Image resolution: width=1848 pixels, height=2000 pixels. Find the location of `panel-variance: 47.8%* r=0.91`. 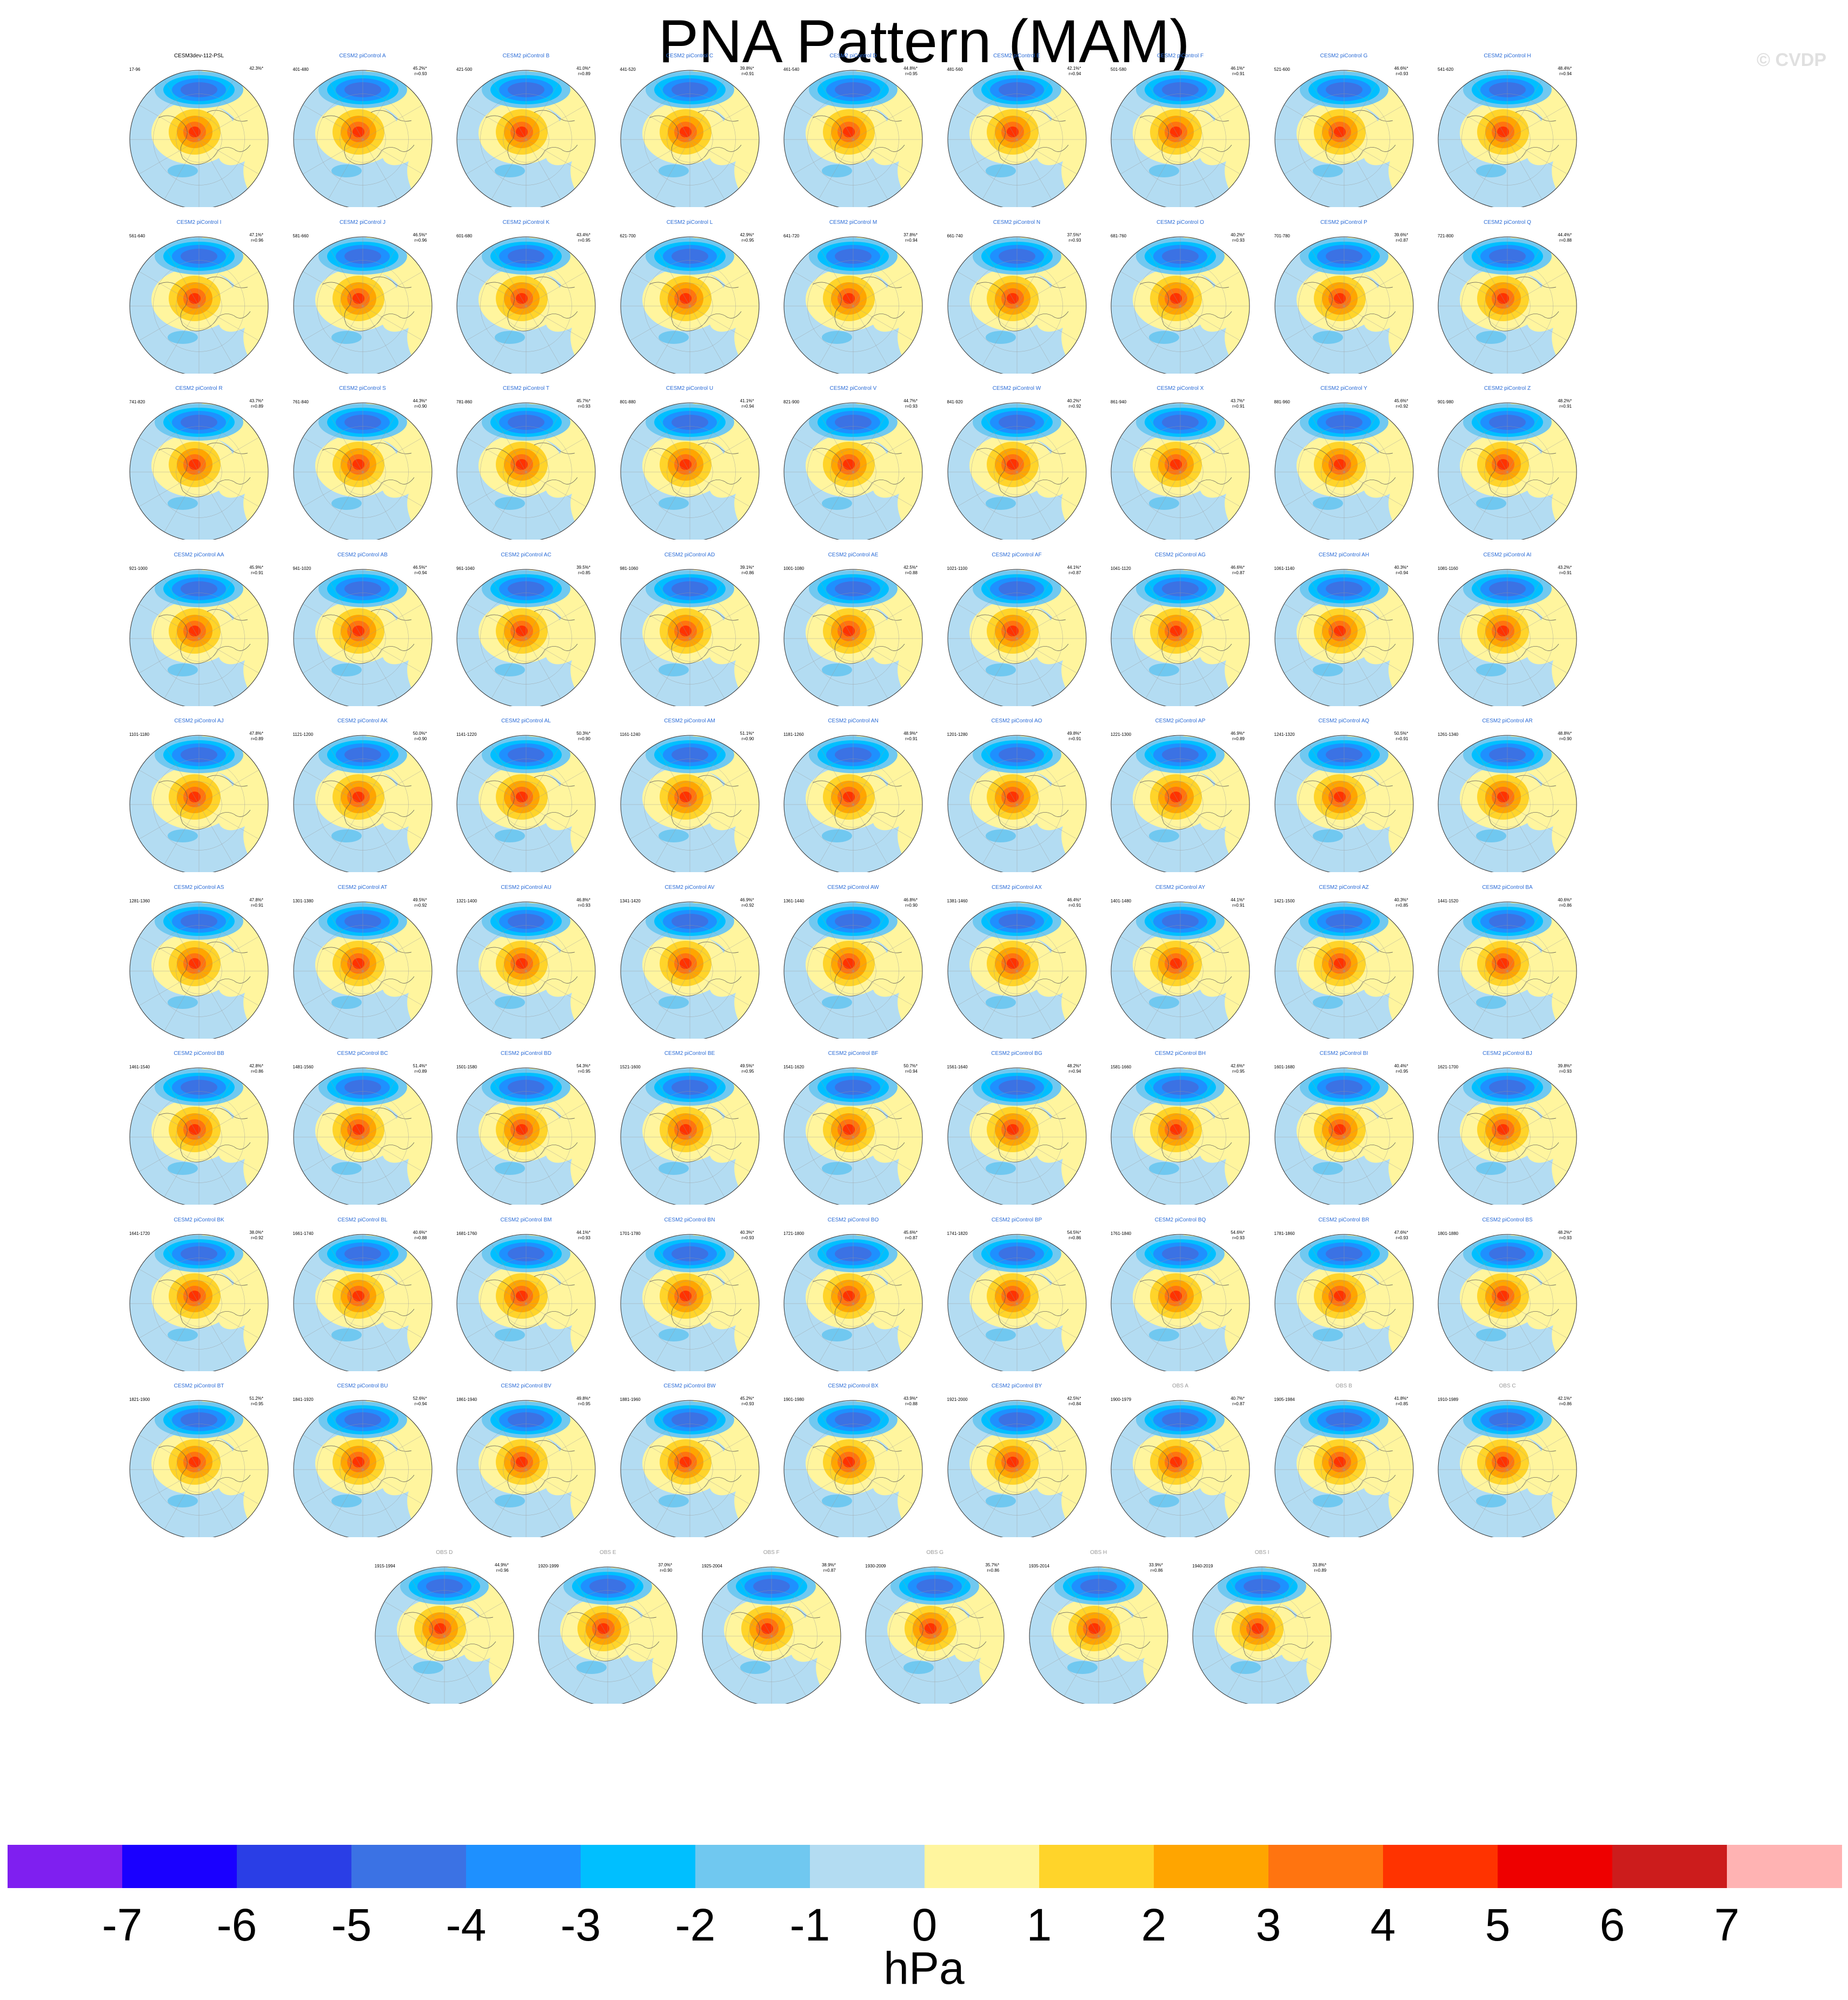

panel-variance: 47.8%* r=0.91 is located at coordinates (256, 902).